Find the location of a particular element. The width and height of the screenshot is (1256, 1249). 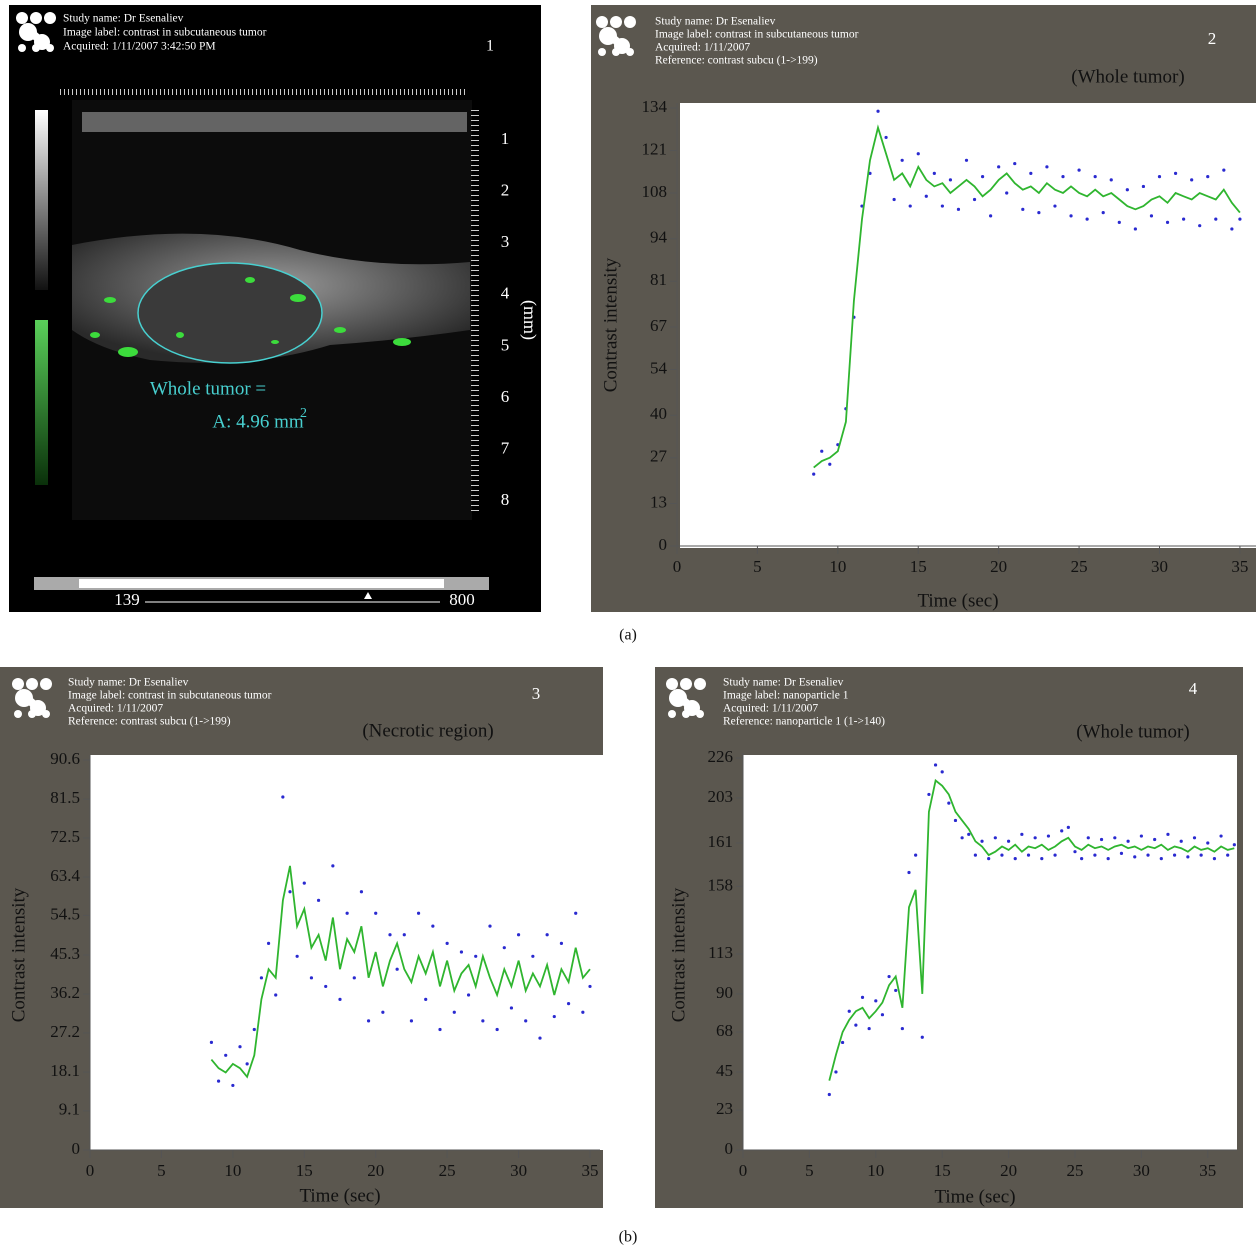

y-tick-label: 68 is located at coordinates (724, 1030).